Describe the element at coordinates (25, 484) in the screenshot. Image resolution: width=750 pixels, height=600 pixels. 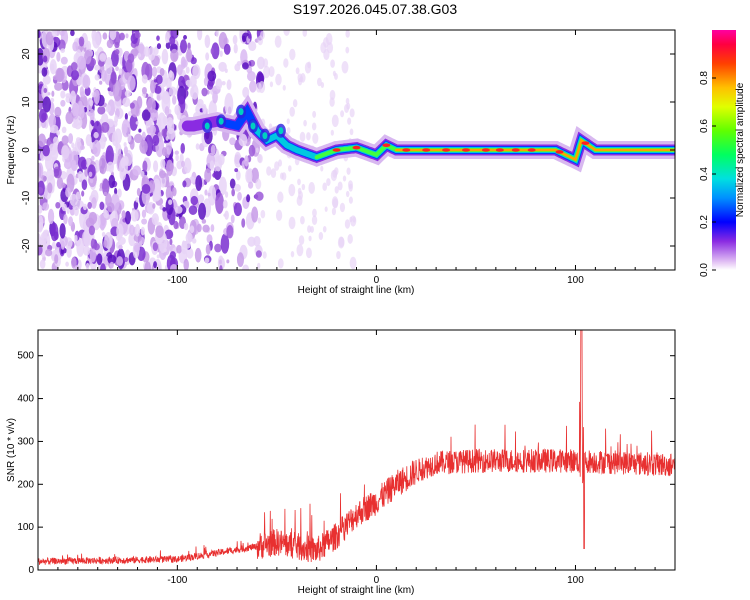
I see `y-tick-label: 200` at that location.